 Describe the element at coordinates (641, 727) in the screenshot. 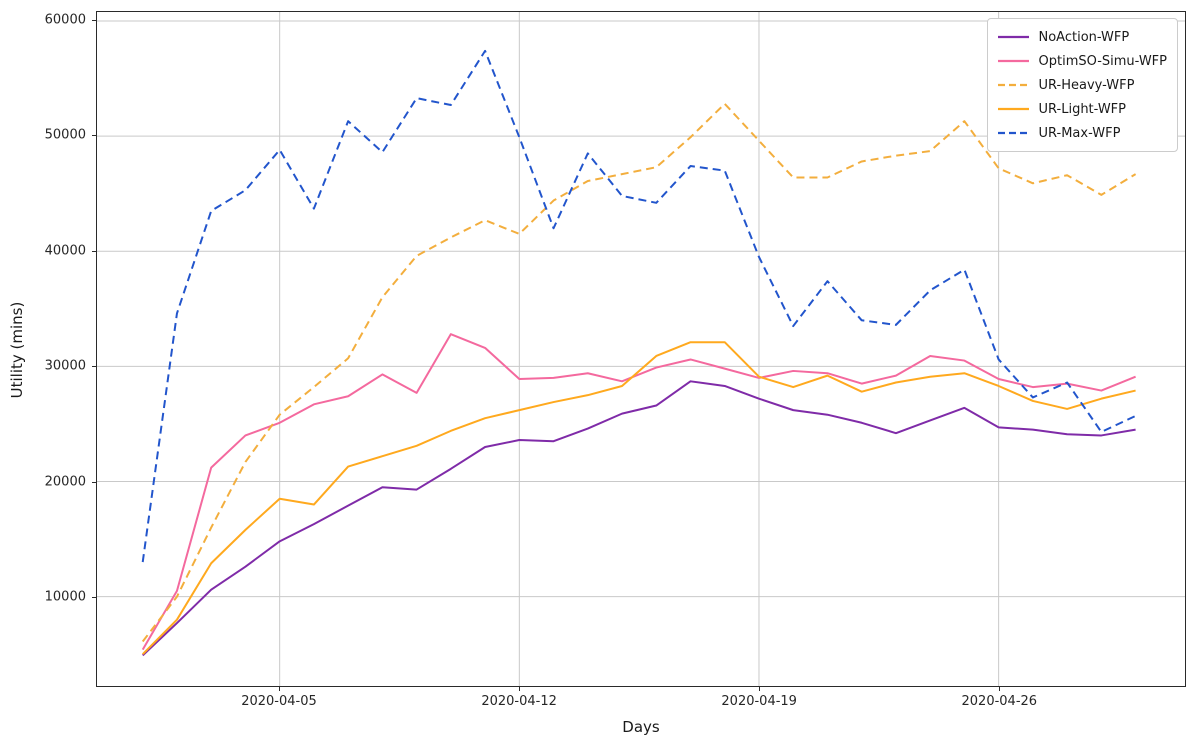

I see `x-axis-title: Days` at that location.